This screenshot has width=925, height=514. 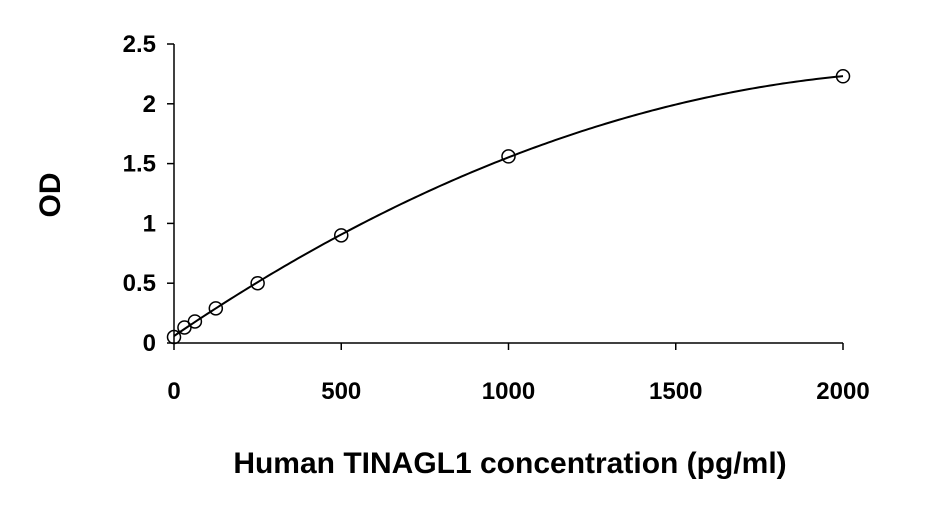 What do you see at coordinates (509, 463) in the screenshot?
I see `x-axis-title: Human TINAGL1 concentration (pg/ml)` at bounding box center [509, 463].